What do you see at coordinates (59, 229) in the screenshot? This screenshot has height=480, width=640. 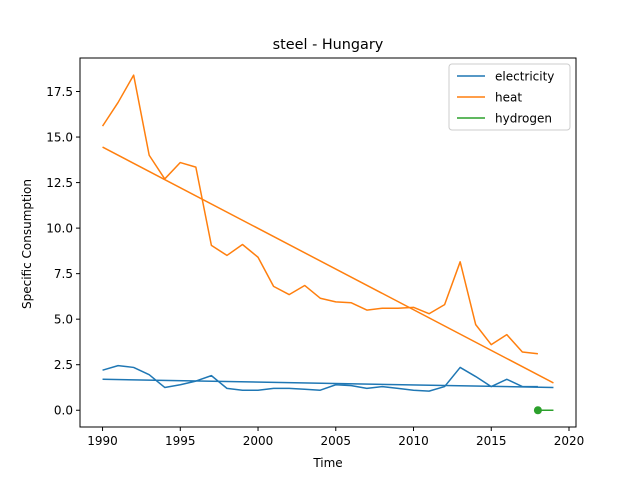 I see `y-tick-label: 10.0` at bounding box center [59, 229].